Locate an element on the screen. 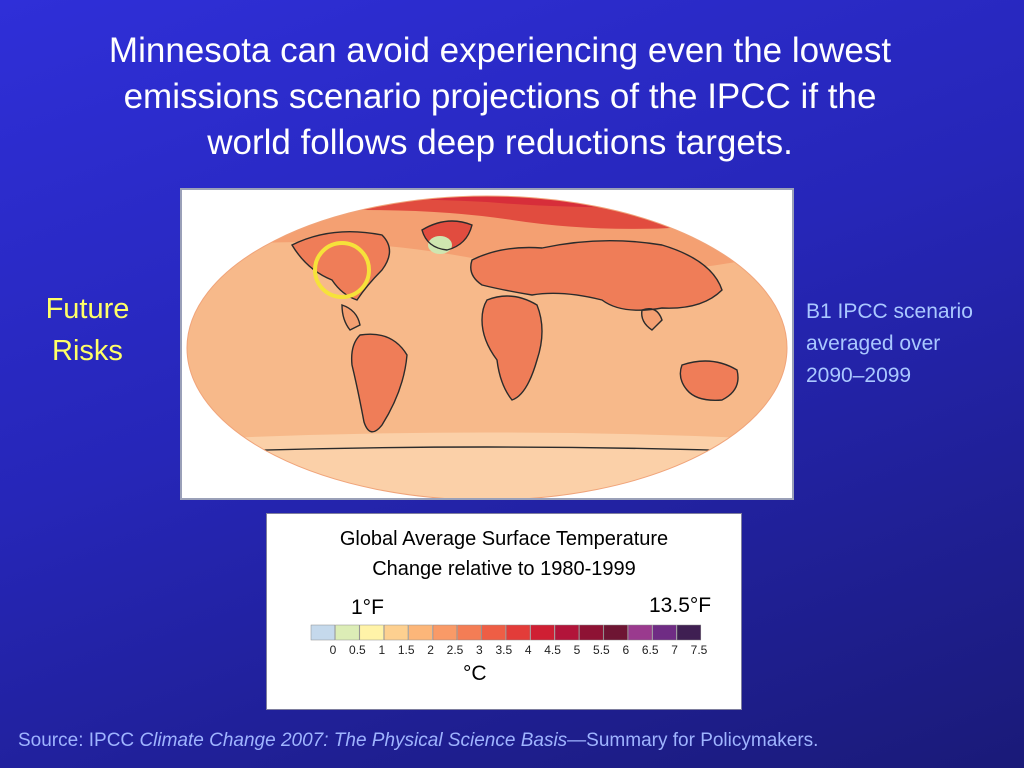 This screenshot has height=768, width=1024. eurasia-shape is located at coordinates (596, 275).